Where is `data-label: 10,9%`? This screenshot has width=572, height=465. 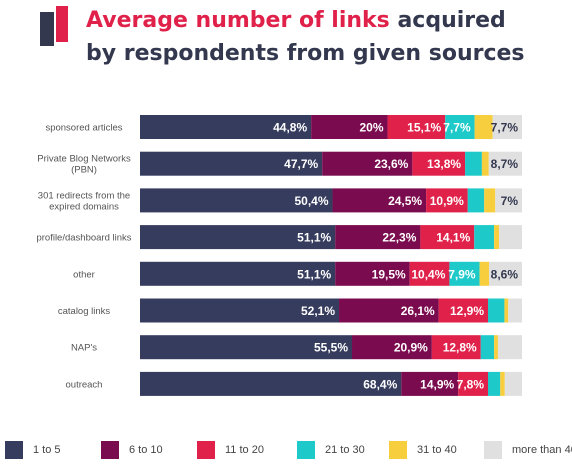 data-label: 10,9% is located at coordinates (447, 201).